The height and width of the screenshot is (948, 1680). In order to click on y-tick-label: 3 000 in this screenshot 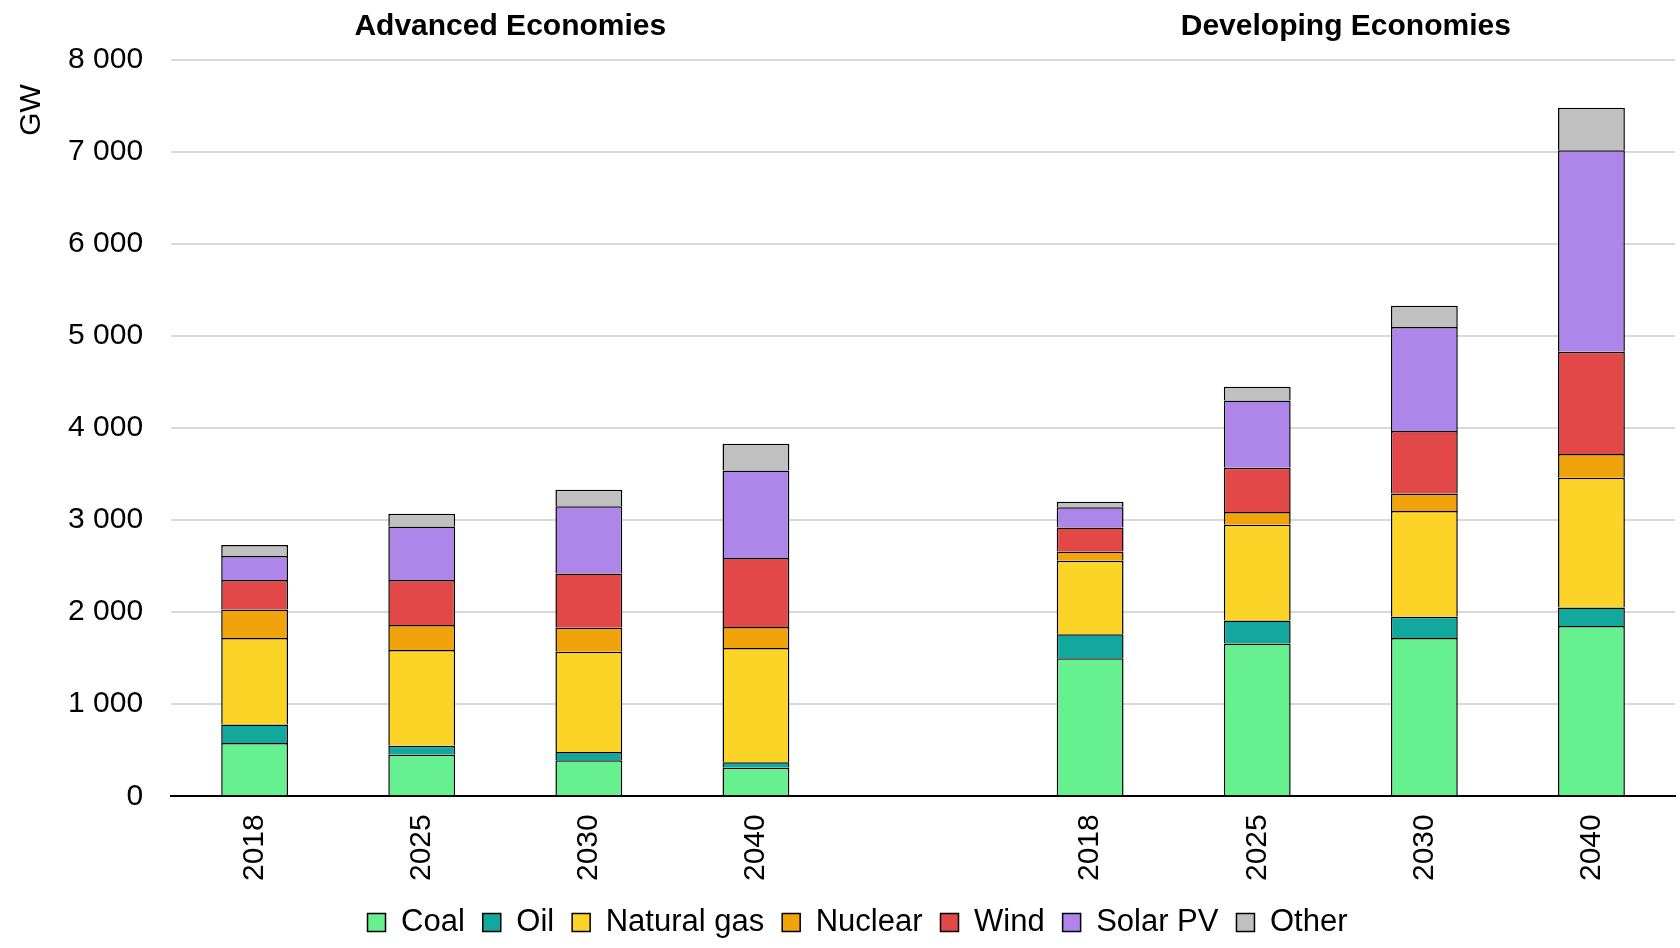, I will do `click(106, 518)`.